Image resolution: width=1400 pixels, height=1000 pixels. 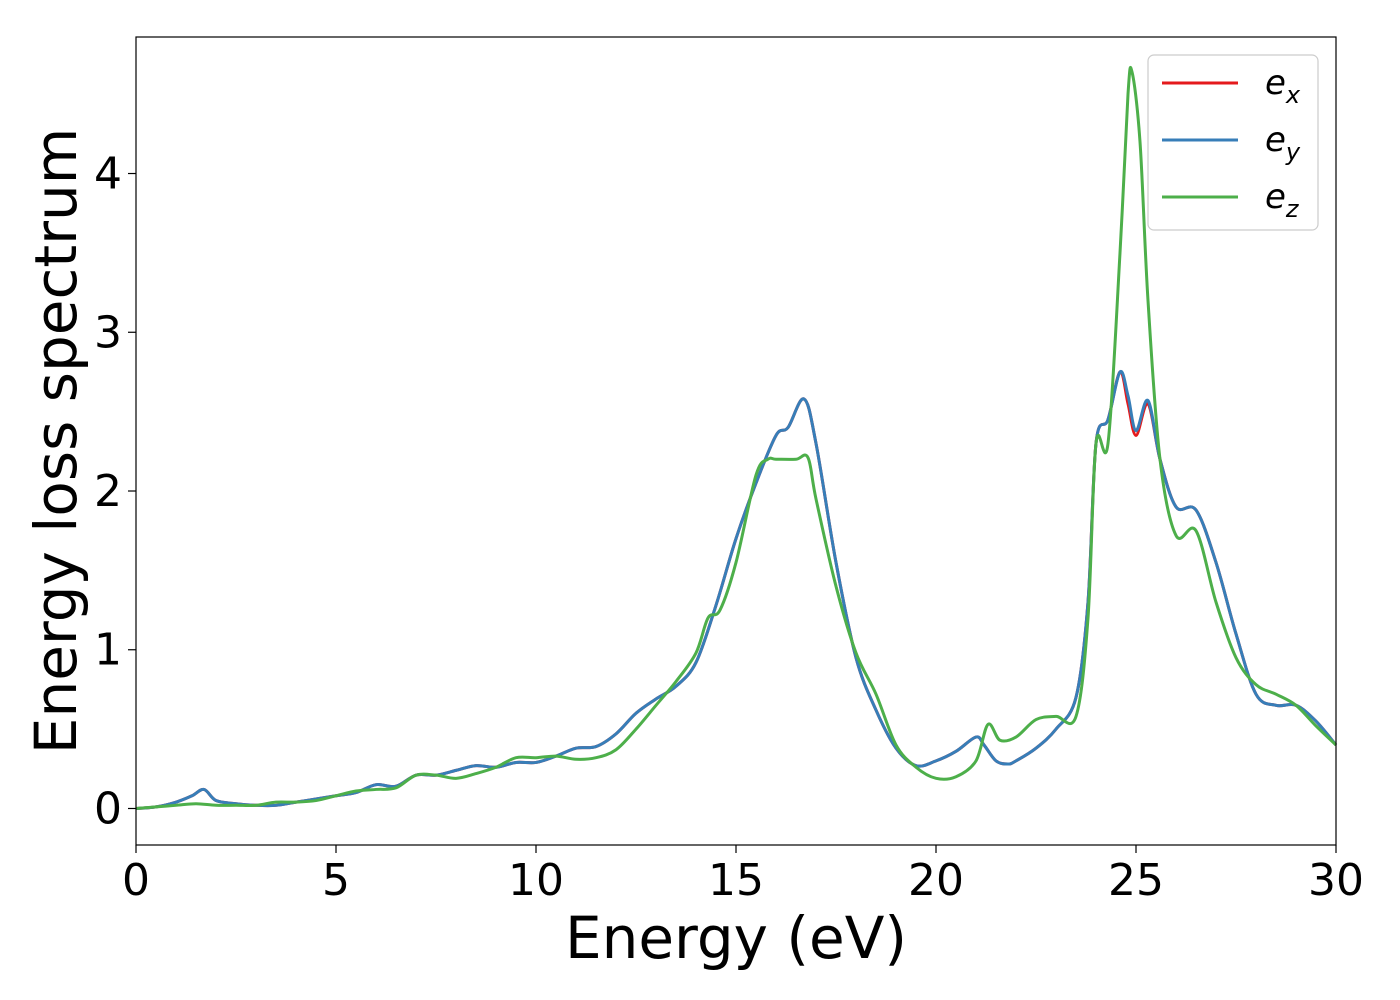 What do you see at coordinates (1283, 86) in the screenshot?
I see `legend-label-ex: ex` at bounding box center [1283, 86].